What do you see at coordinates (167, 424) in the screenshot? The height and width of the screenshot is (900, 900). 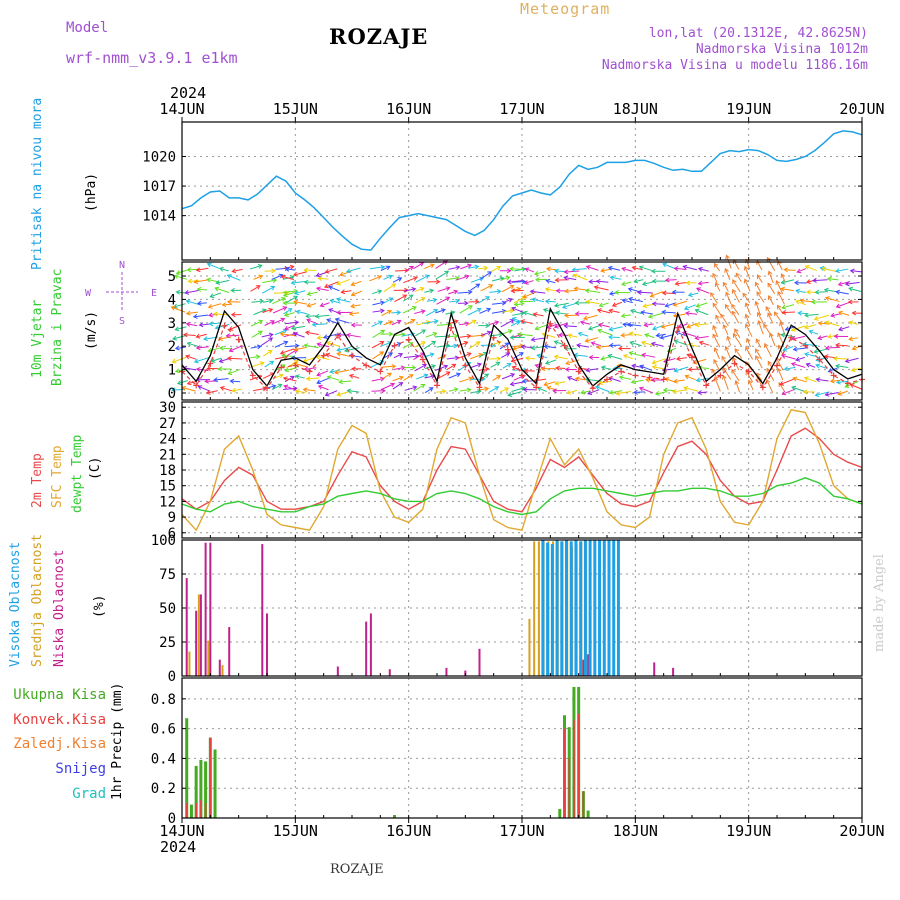 I see `y-tick-label: 27` at bounding box center [167, 424].